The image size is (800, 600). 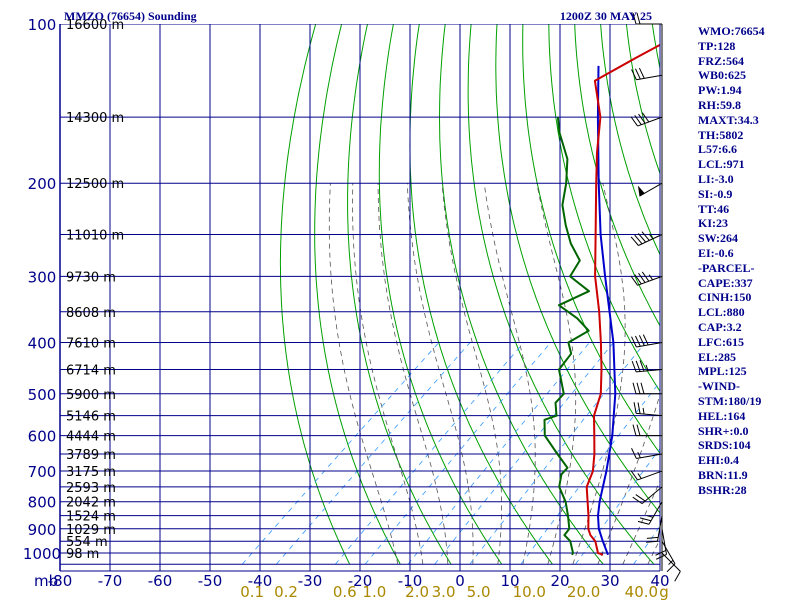 I want to click on height-label: 8608 m, so click(x=91, y=313).